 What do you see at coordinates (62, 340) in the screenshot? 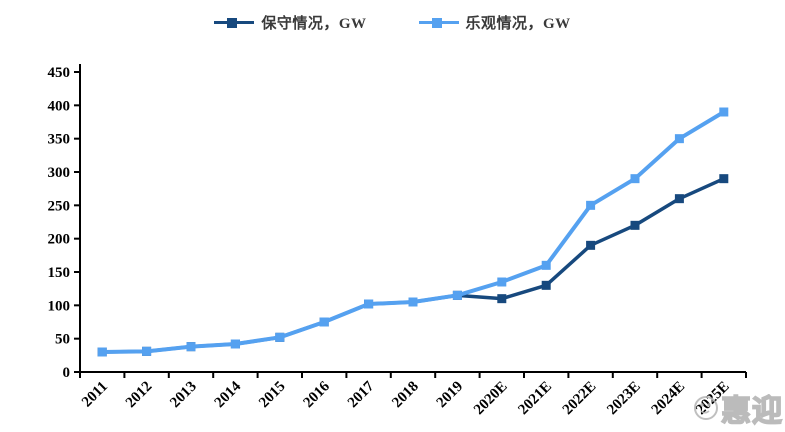
I see `y-axis-tick-label: 50` at bounding box center [62, 340].